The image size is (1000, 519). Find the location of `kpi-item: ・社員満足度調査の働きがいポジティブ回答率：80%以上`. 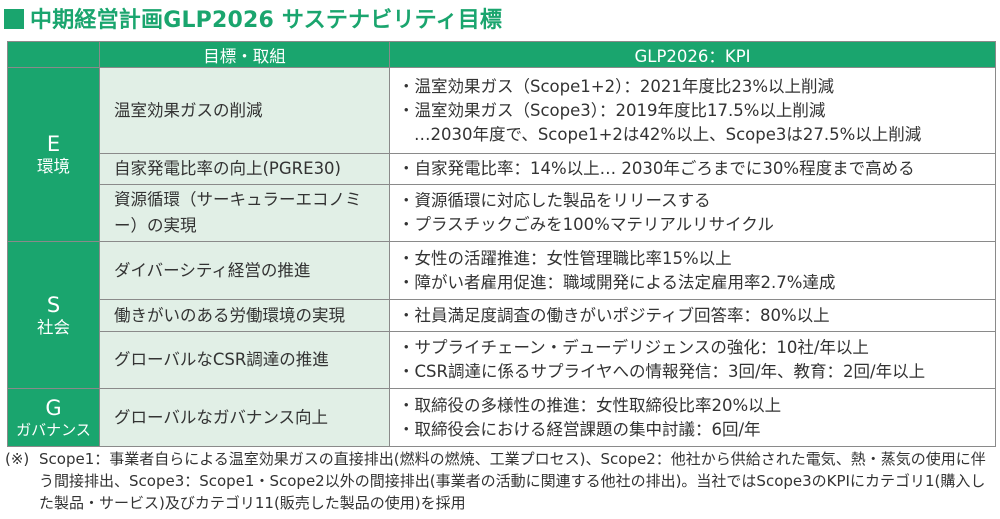

kpi-item: ・社員満足度調査の働きがいポジティブ回答率：80%以上 is located at coordinates (614, 315).